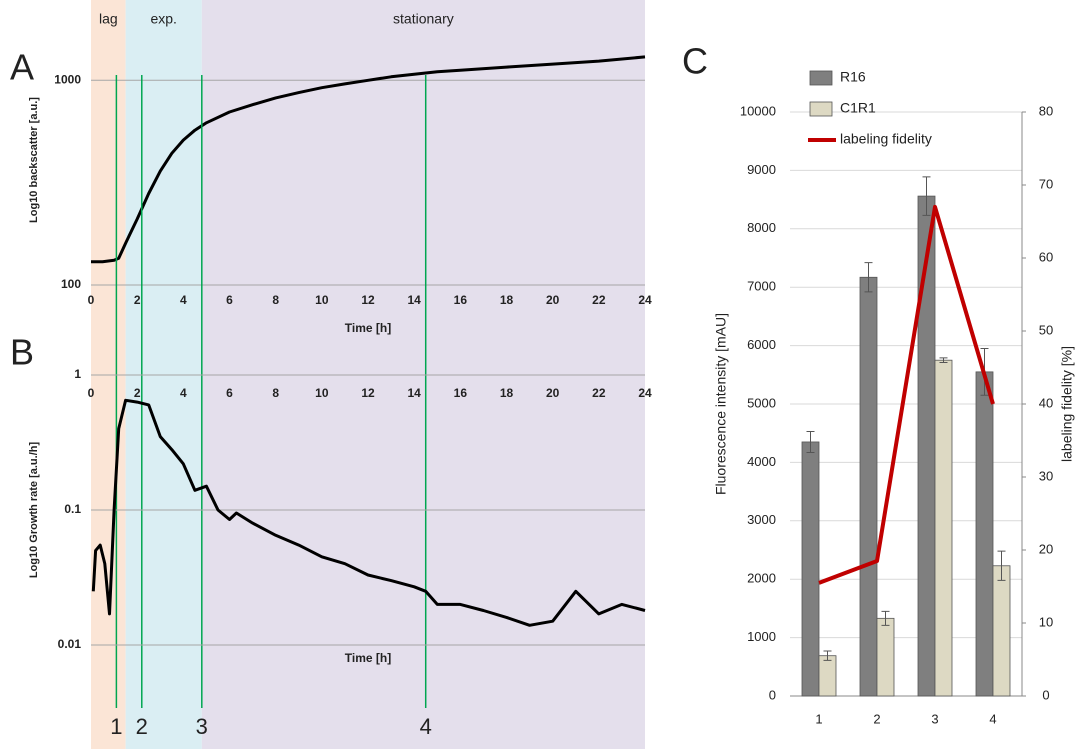 This screenshot has height=749, width=1078. Describe the element at coordinates (761, 519) in the screenshot. I see `y-tick-label: 3000` at that location.